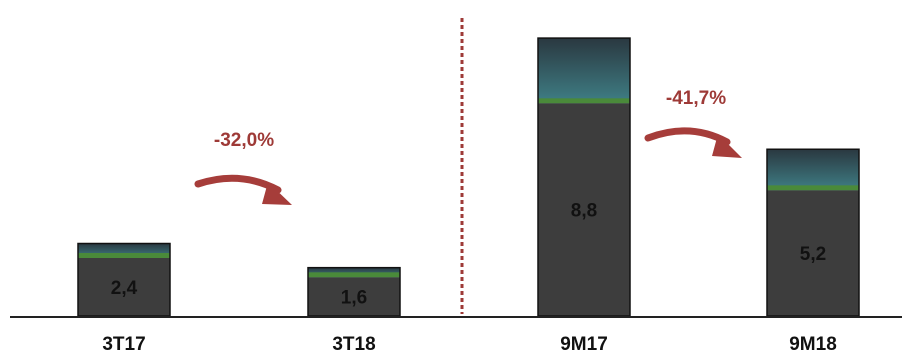  I want to click on change-label-3t: -32,0%, so click(244, 140).